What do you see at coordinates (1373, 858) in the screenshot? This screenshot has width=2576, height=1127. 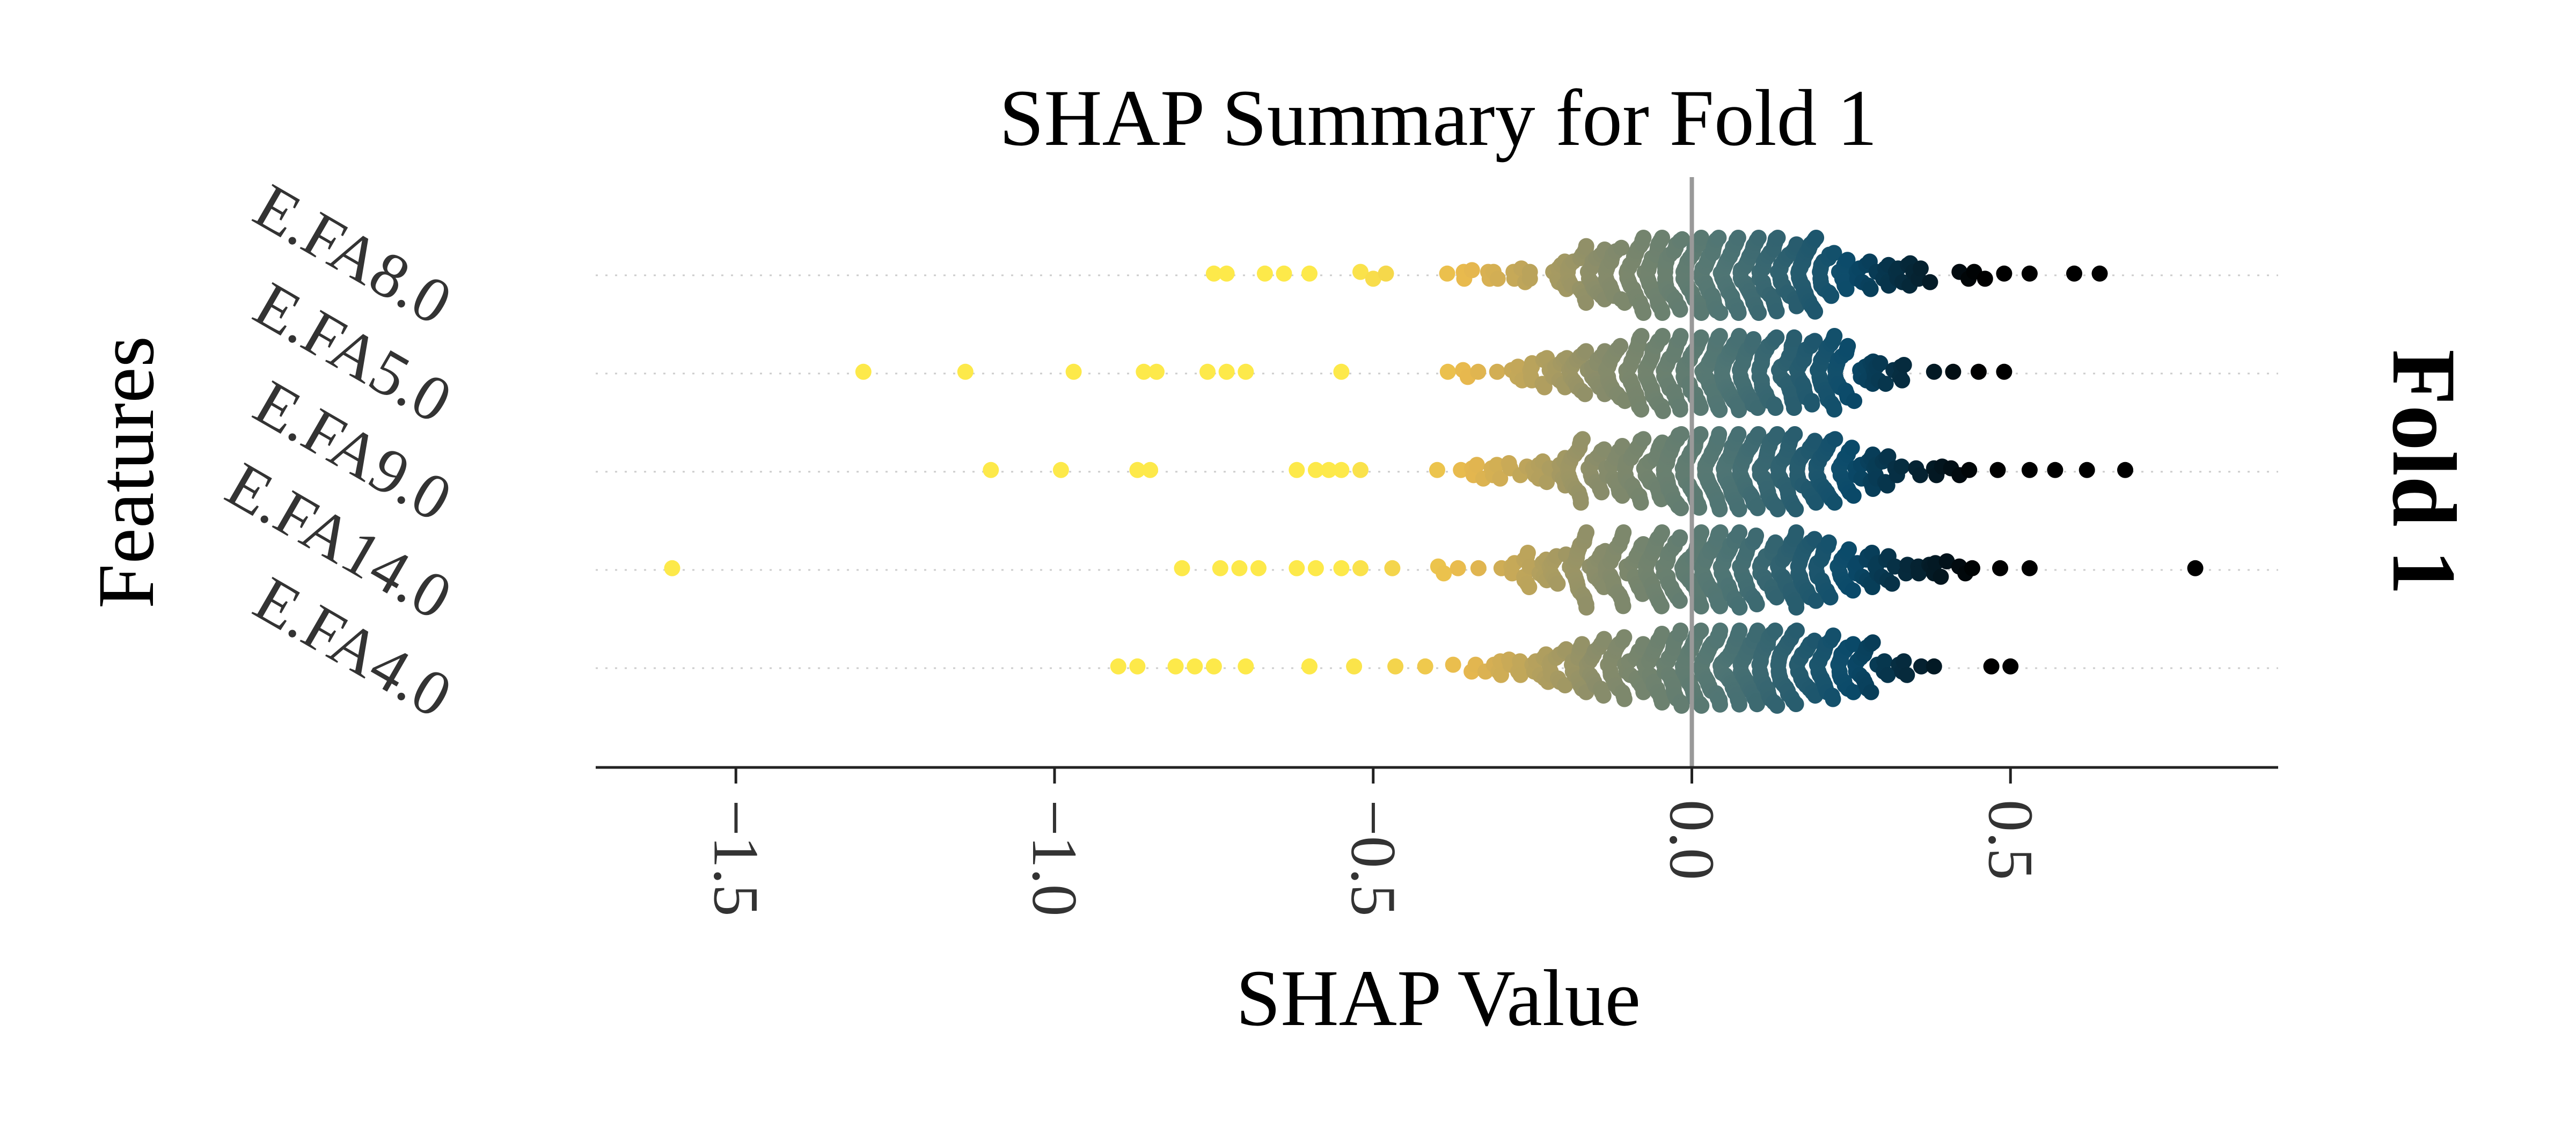 I see `x-tick-label: −0.5` at bounding box center [1373, 858].